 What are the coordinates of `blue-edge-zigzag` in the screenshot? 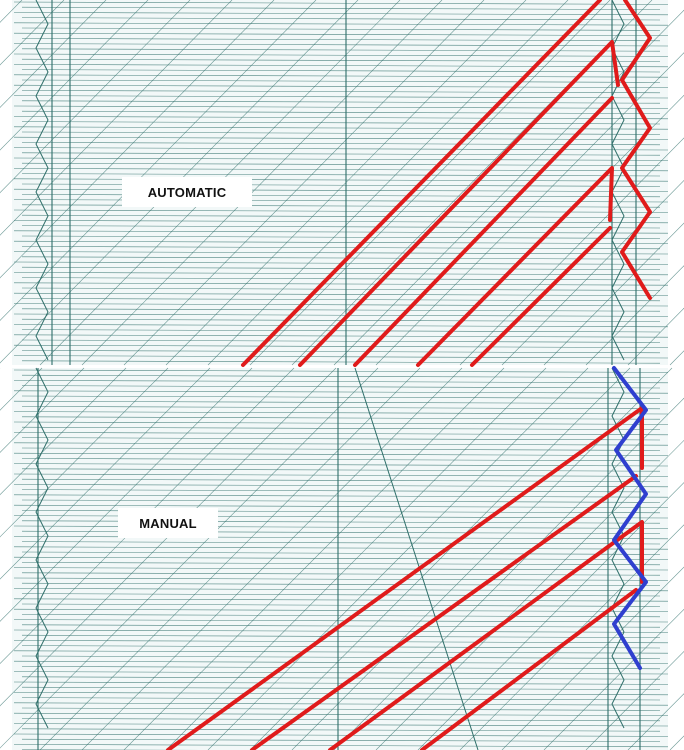 It's located at (630, 518).